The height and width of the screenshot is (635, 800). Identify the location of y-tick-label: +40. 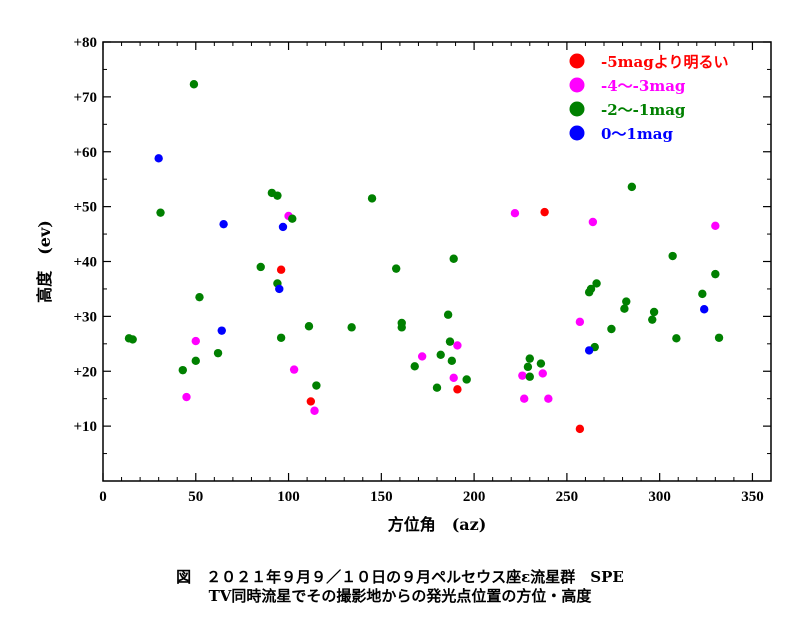
(85, 263).